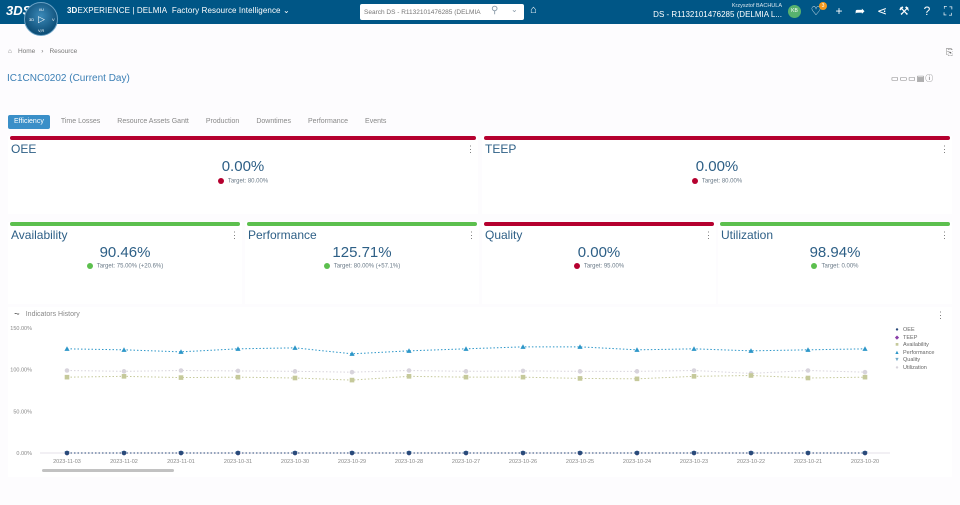 The image size is (960, 505). I want to click on calendar-month-icon: ▭, so click(912, 78).